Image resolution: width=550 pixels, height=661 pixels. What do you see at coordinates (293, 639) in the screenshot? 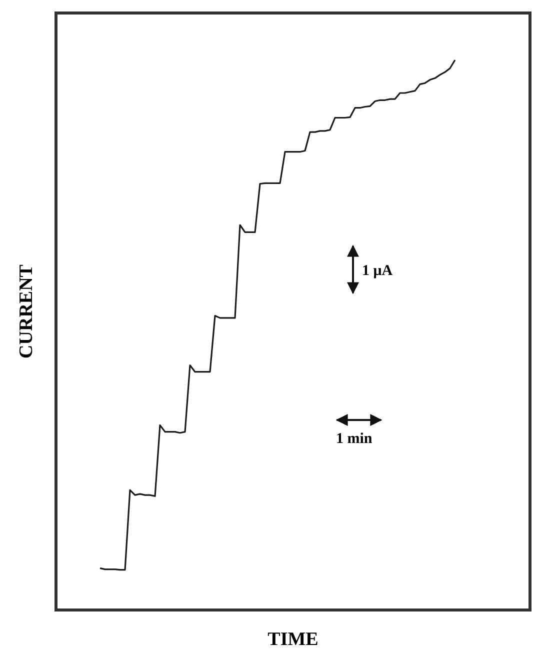
I see `x-axis-title: TIME` at bounding box center [293, 639].